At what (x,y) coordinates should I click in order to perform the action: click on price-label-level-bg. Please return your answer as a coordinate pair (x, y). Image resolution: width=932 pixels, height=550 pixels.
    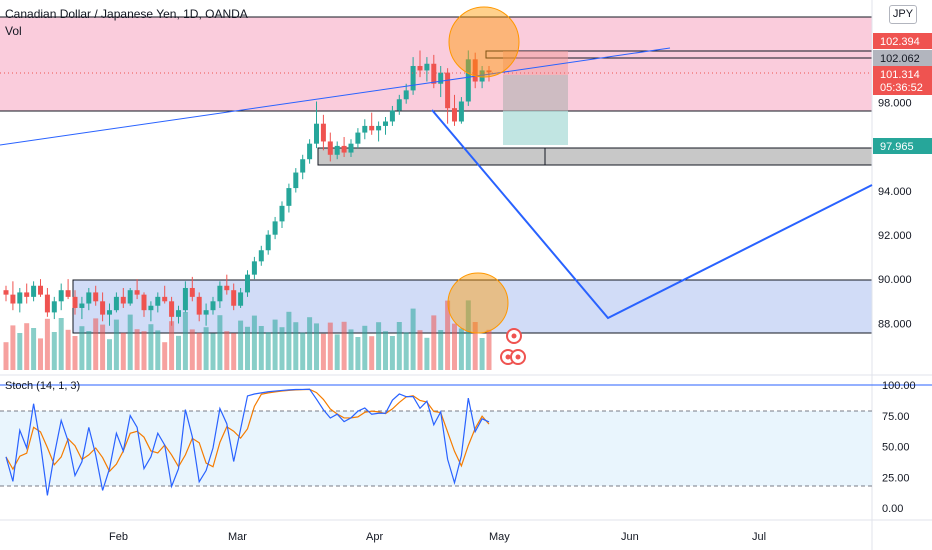
    Looking at the image, I should click on (902, 146).